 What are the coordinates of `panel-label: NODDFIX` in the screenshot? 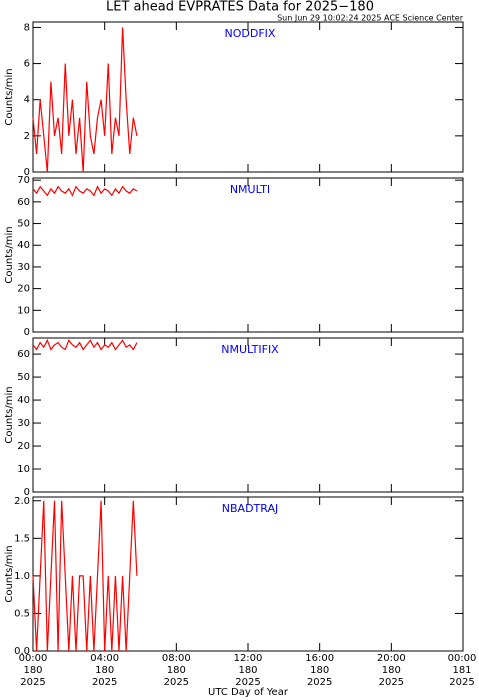 It's located at (250, 33).